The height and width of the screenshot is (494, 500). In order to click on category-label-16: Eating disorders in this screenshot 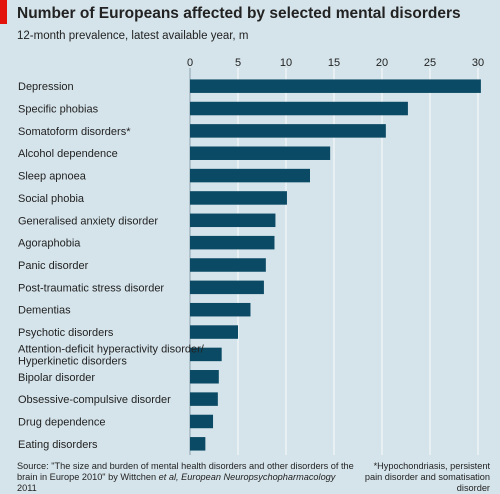, I will do `click(58, 445)`.